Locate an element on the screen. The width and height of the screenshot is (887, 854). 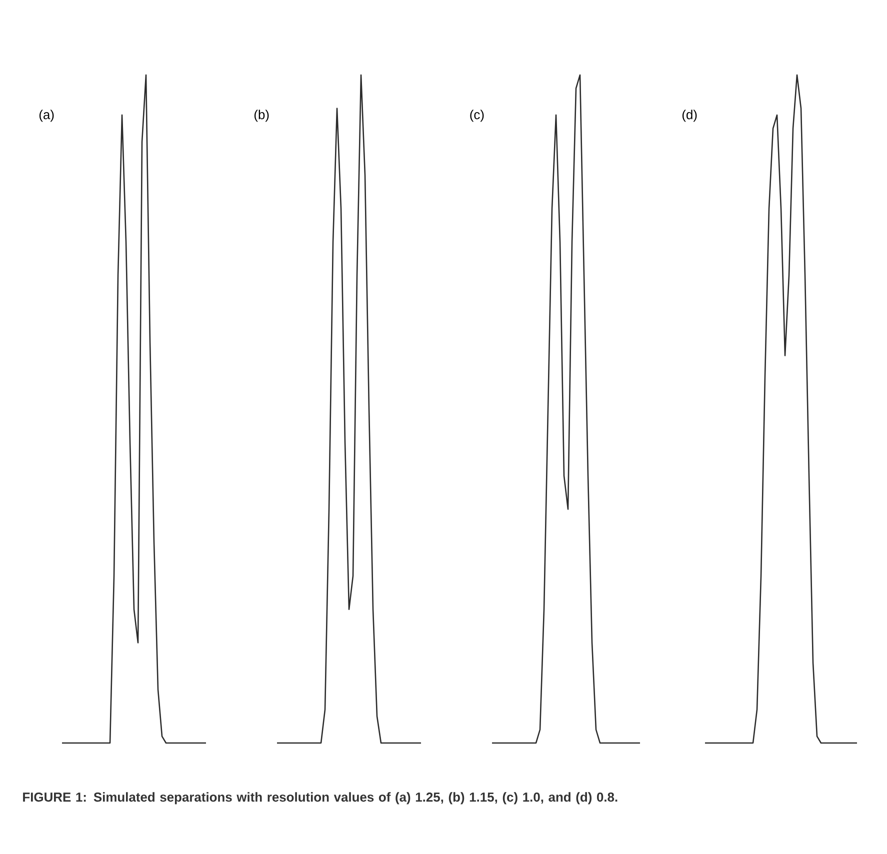
text: (b) is located at coordinates (261, 116).